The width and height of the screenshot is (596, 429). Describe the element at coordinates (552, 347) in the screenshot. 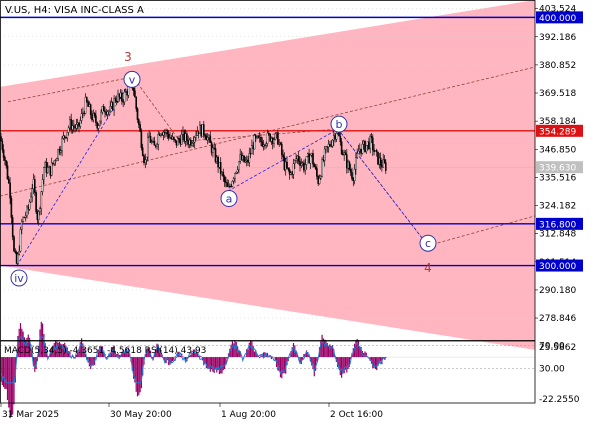

I see `indicator-tick-label: 70.00` at that location.